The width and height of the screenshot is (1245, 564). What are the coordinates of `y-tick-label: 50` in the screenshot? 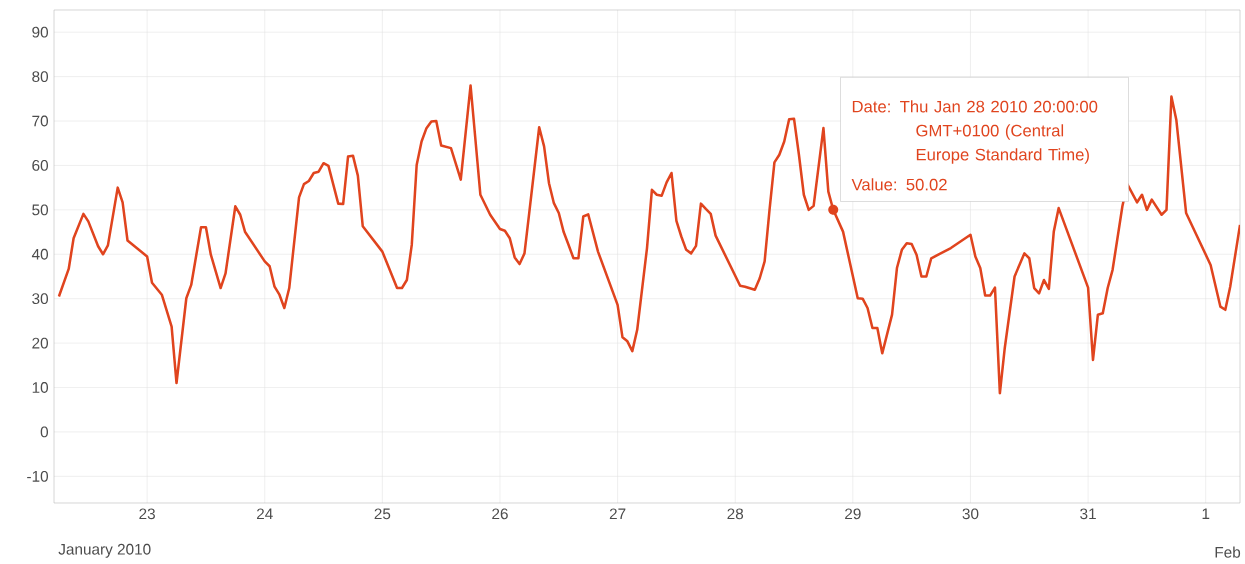 It's located at (40, 210).